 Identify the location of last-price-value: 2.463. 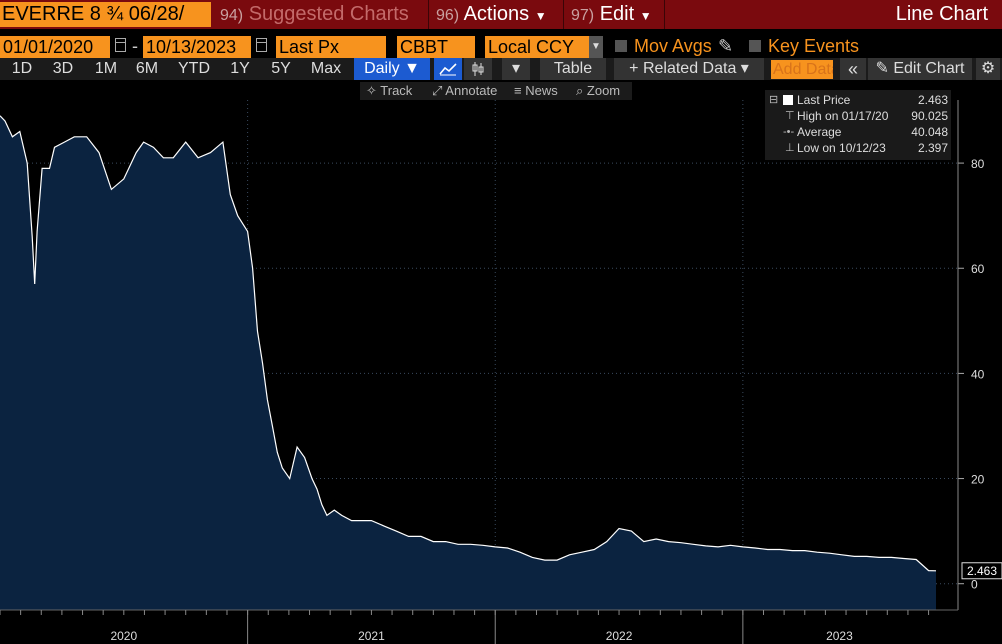
(932, 100).